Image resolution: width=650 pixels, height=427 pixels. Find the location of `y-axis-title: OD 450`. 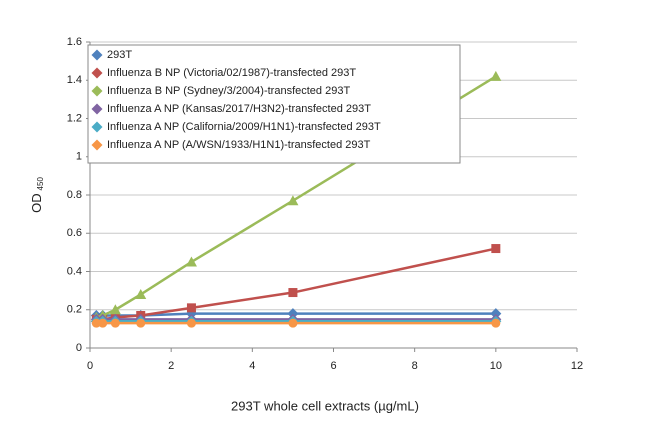

y-axis-title: OD 450 is located at coordinates (37, 195).